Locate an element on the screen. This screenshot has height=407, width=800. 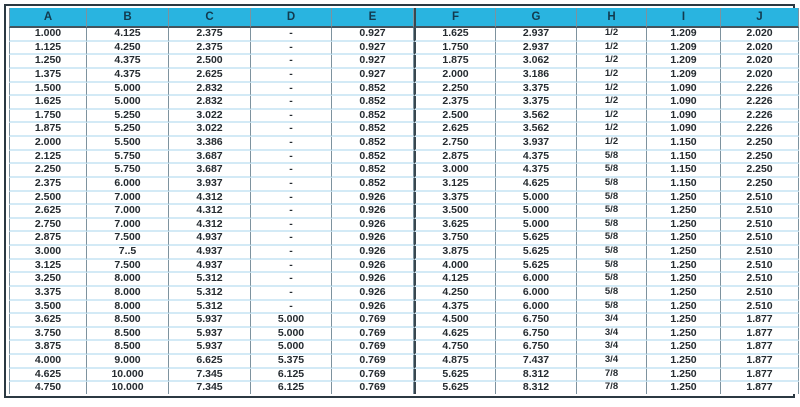
table-cell: 7.345 is located at coordinates (210, 388).